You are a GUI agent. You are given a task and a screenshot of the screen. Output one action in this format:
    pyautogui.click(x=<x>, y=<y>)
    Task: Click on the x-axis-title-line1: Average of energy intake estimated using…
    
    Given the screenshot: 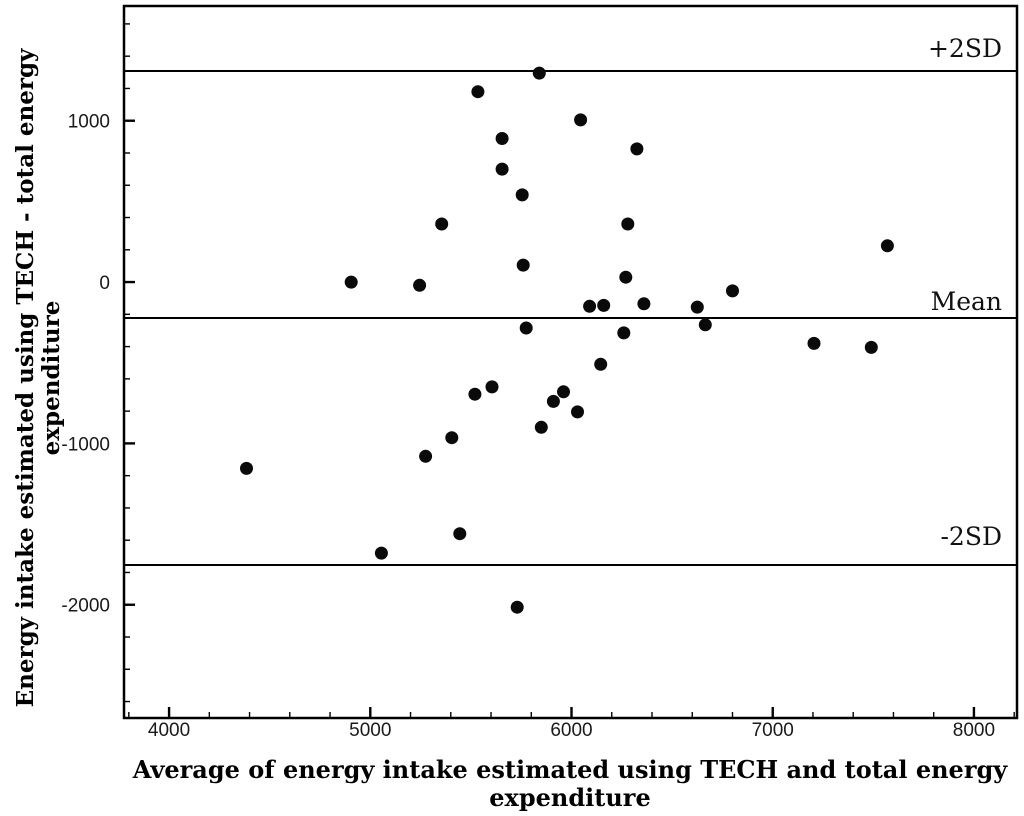 What is the action you would take?
    pyautogui.click(x=570, y=769)
    